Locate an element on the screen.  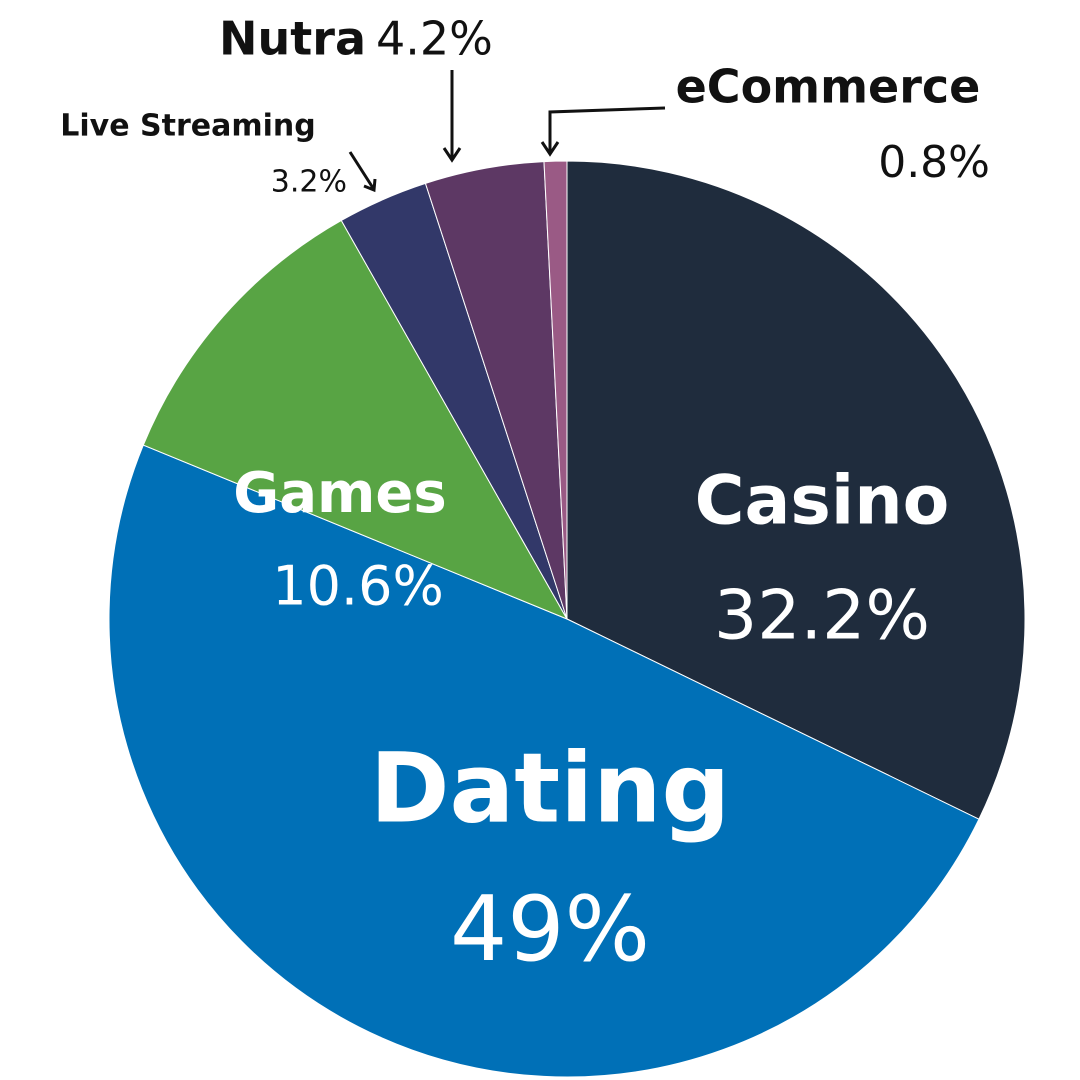
leader-lines is located at coordinates (507, 131).